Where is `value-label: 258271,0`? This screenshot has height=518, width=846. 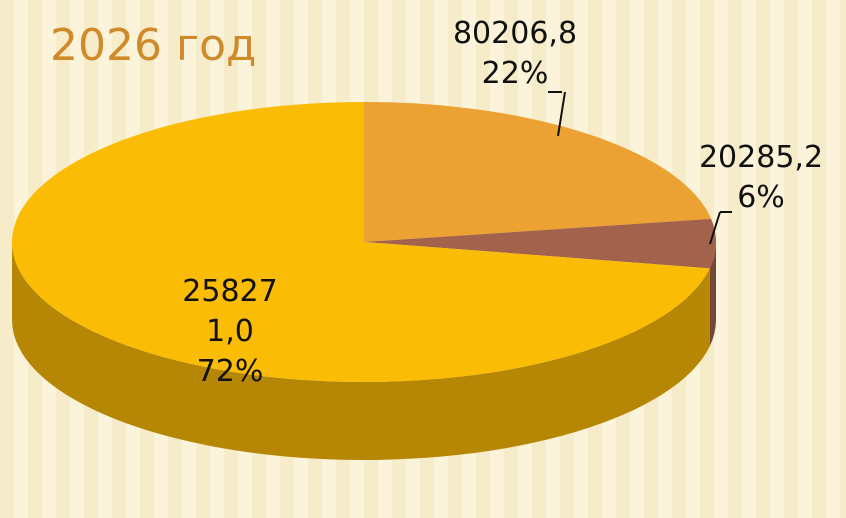 value-label: 258271,0 is located at coordinates (230, 311).